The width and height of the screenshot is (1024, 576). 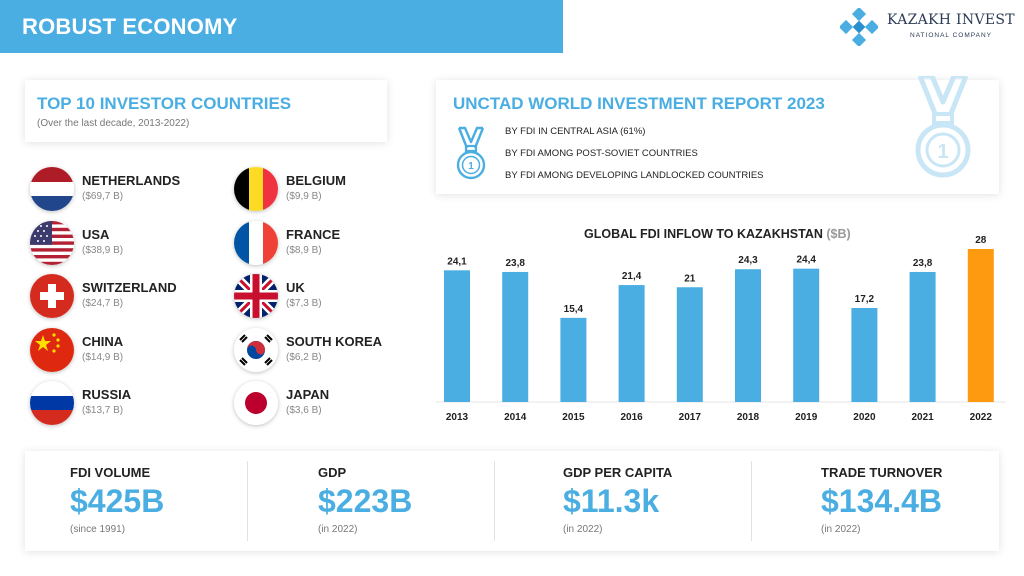 What do you see at coordinates (52, 243) in the screenshot?
I see `usa-flag-icon` at bounding box center [52, 243].